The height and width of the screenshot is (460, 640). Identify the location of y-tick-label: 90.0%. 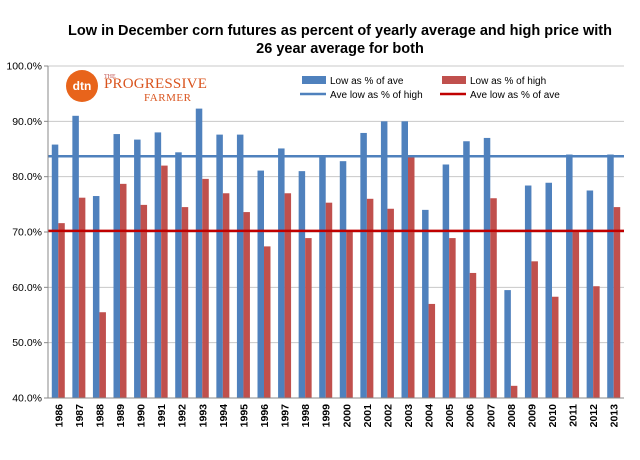
(27, 122).